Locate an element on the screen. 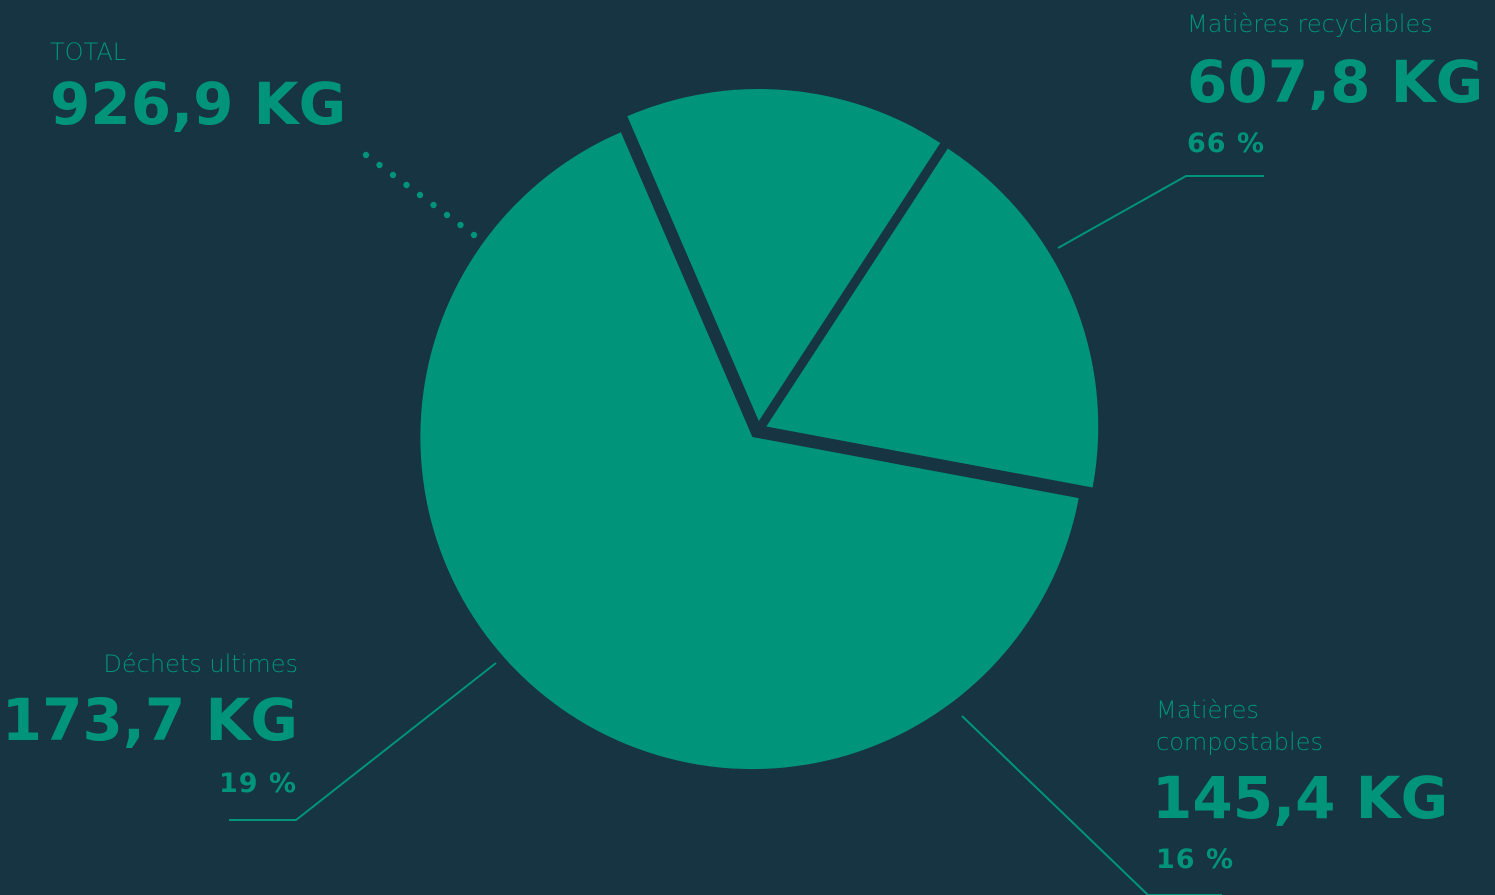 Image resolution: width=1495 pixels, height=895 pixels. compostables-percent: 16 % is located at coordinates (1195, 859).